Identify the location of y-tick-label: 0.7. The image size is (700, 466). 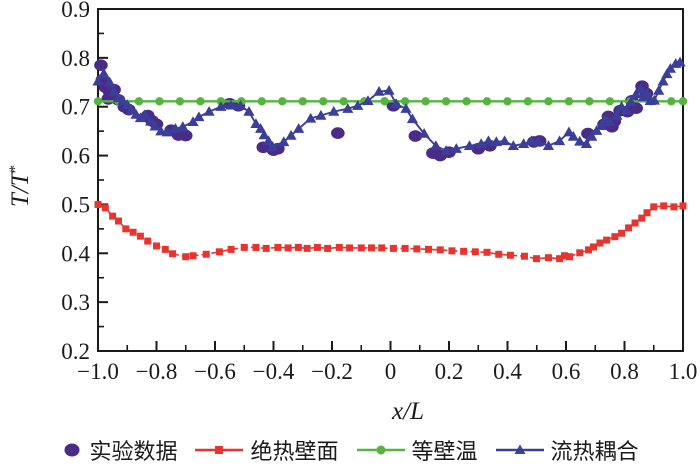
(75, 107).